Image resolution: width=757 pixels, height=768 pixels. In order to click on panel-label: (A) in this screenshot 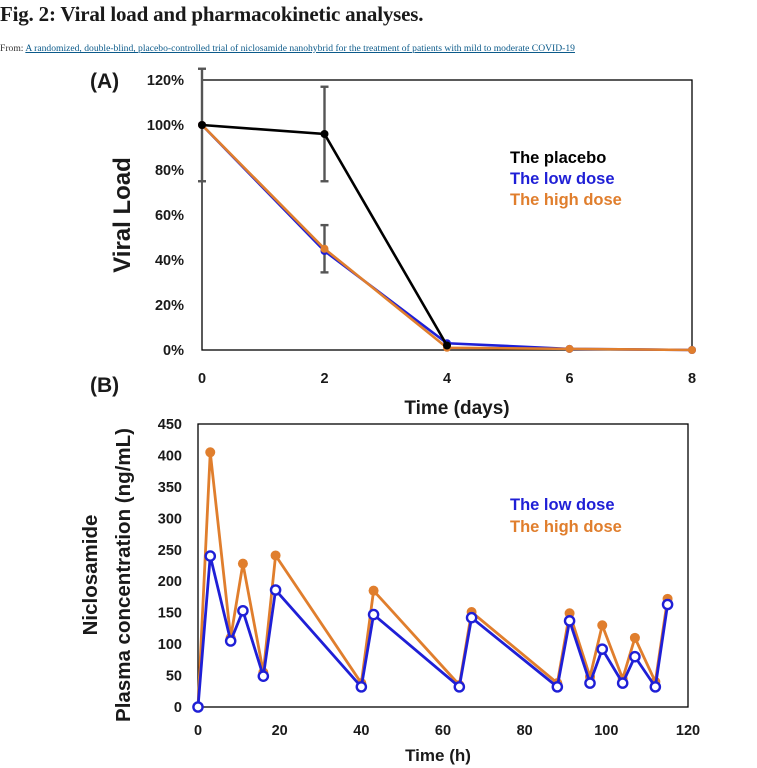, I will do `click(104, 81)`.